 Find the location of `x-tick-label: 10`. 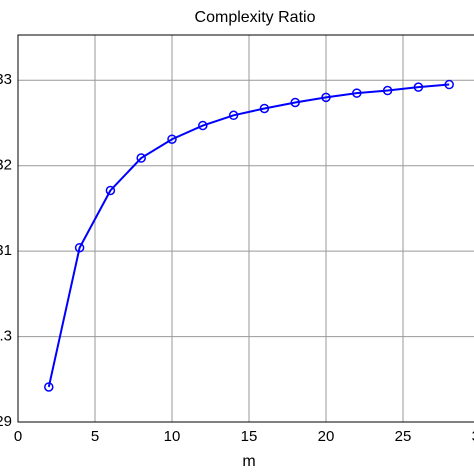

x-tick-label: 10 is located at coordinates (172, 436).